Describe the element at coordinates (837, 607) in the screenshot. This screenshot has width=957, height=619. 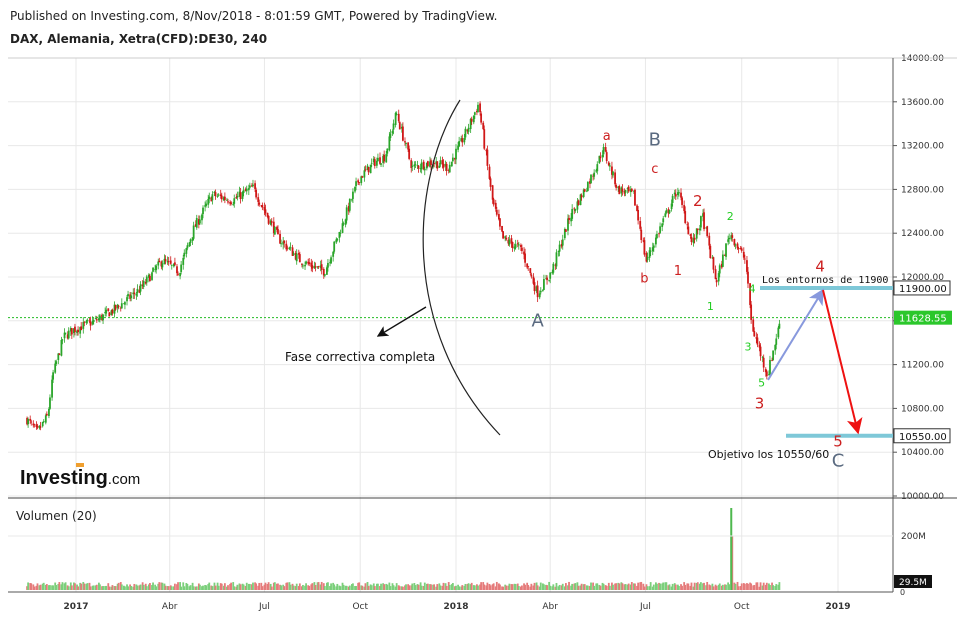
I see `x-tick-label: 2019` at that location.